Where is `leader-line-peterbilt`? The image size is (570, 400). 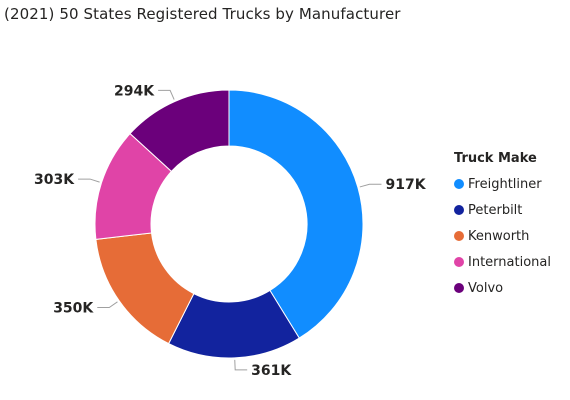
leader-line-peterbilt is located at coordinates (241, 365).